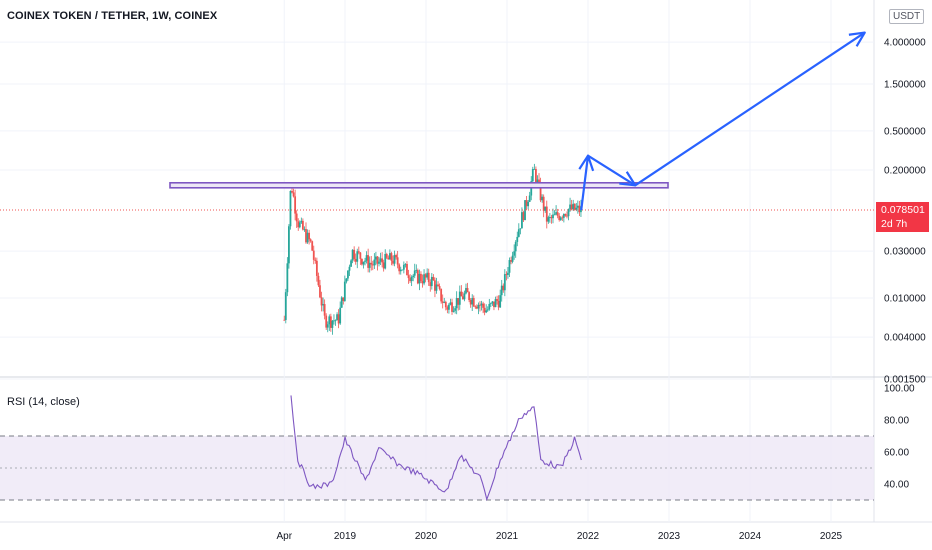  I want to click on last-price-value: 0.078501, so click(903, 210).